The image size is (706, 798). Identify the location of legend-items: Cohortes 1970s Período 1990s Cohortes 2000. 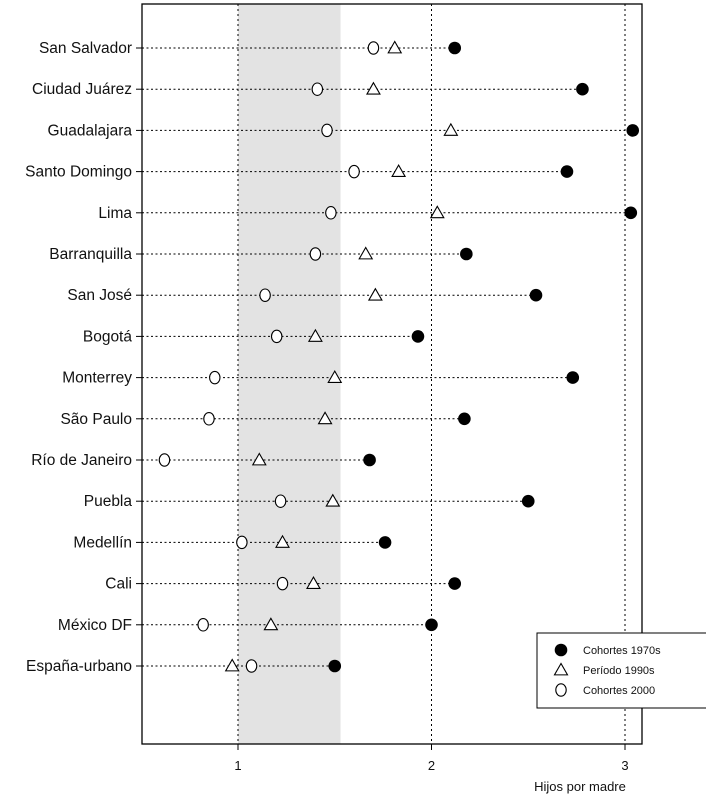
(607, 670).